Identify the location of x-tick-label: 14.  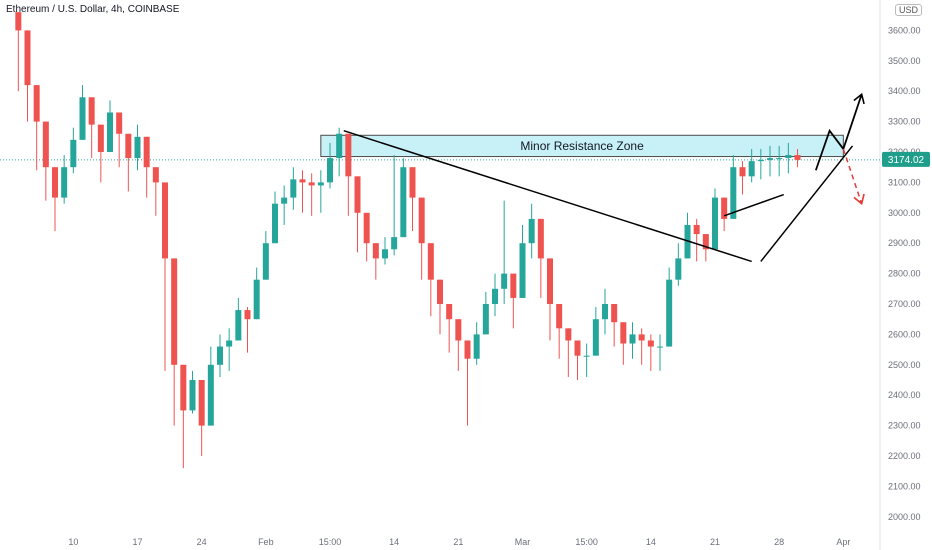
(394, 542).